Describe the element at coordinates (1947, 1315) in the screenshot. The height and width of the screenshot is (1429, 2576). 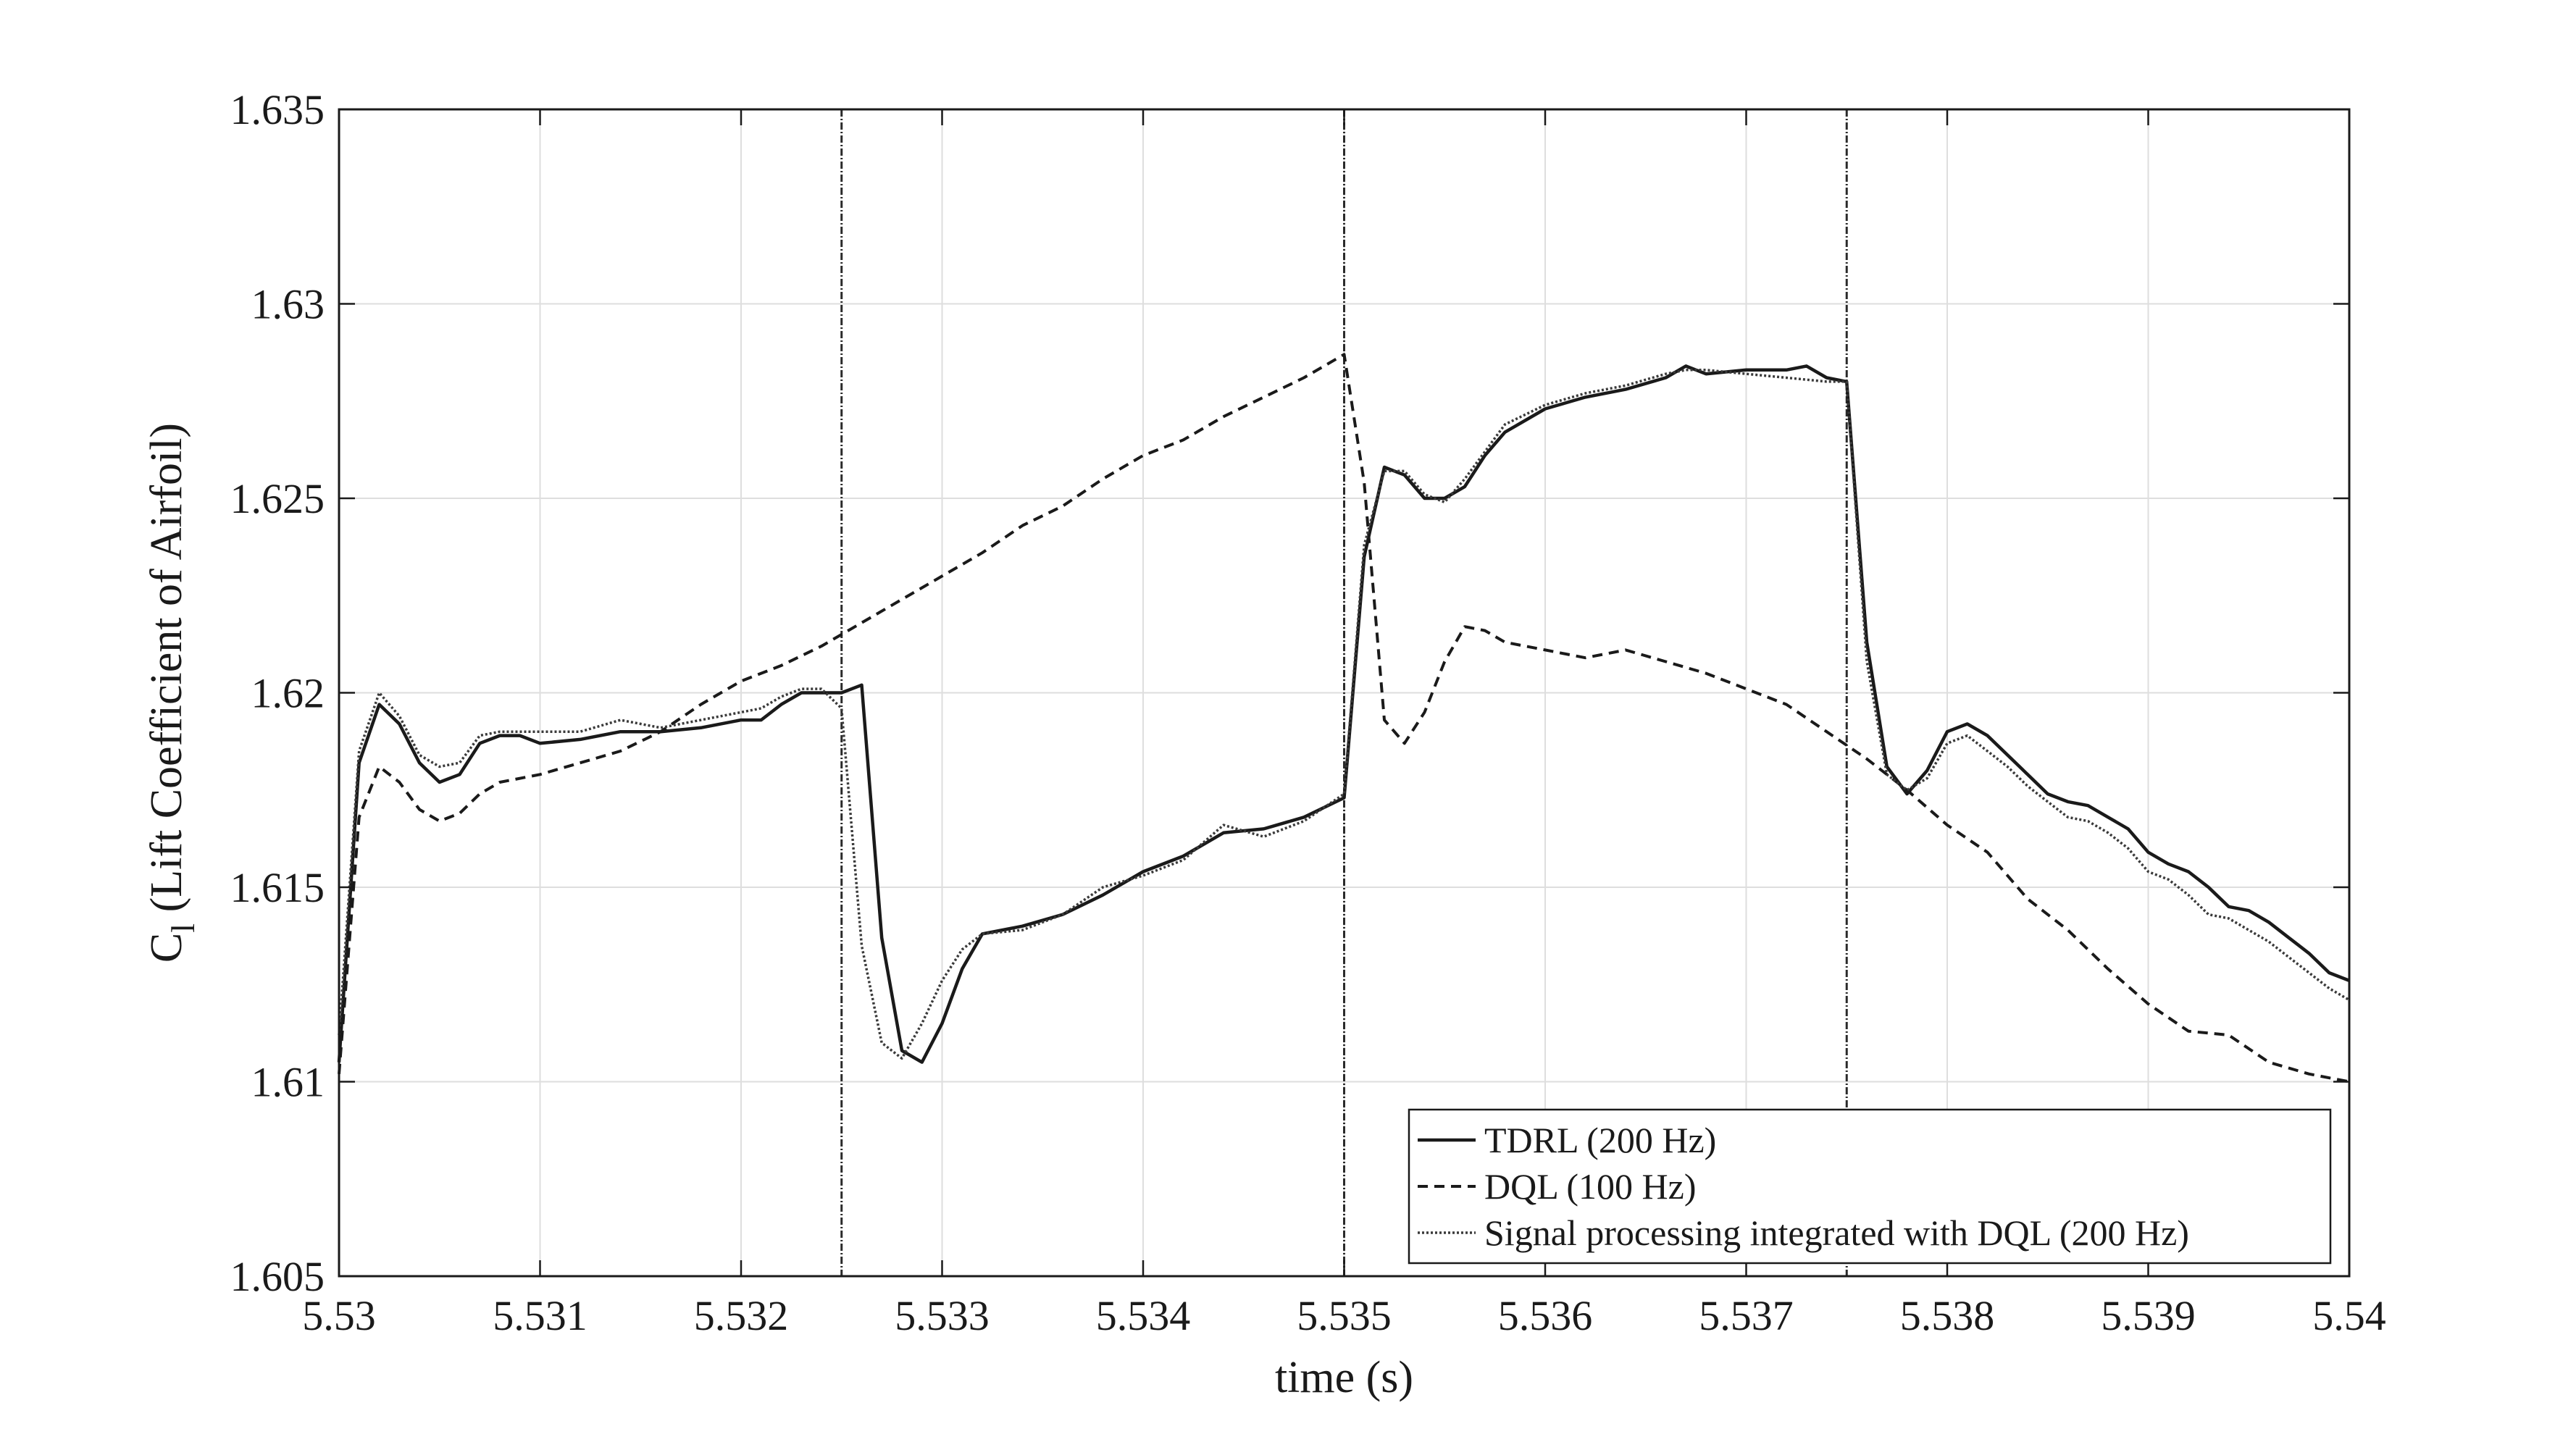
I see `x-tick-label: 5.538` at that location.